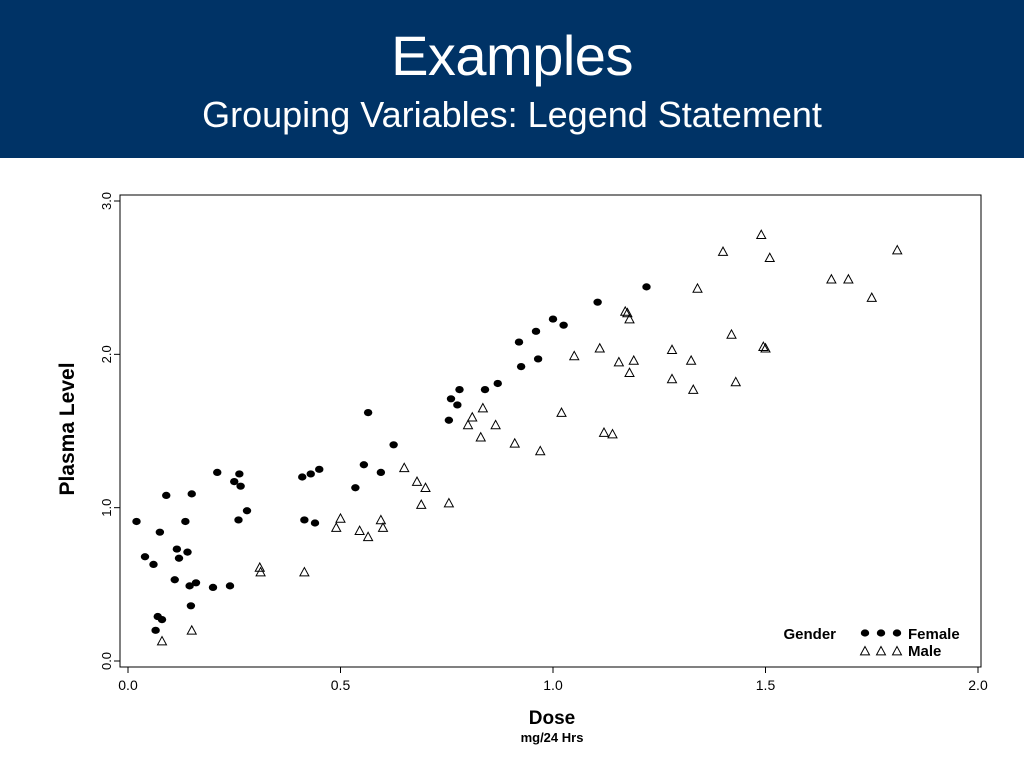 The width and height of the screenshot is (1024, 768). What do you see at coordinates (766, 685) in the screenshot?
I see `x-tick-label: 1.5` at bounding box center [766, 685].